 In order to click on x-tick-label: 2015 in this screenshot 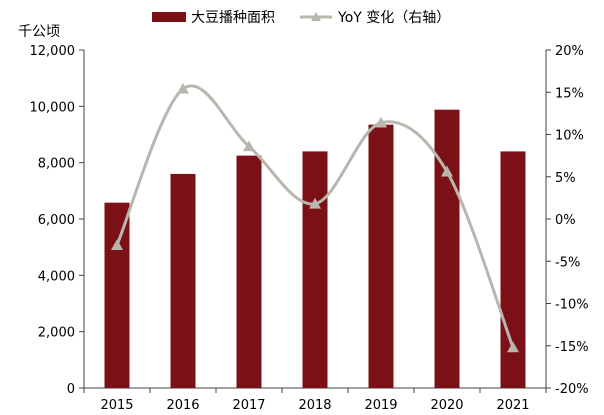, I will do `click(116, 405)`.